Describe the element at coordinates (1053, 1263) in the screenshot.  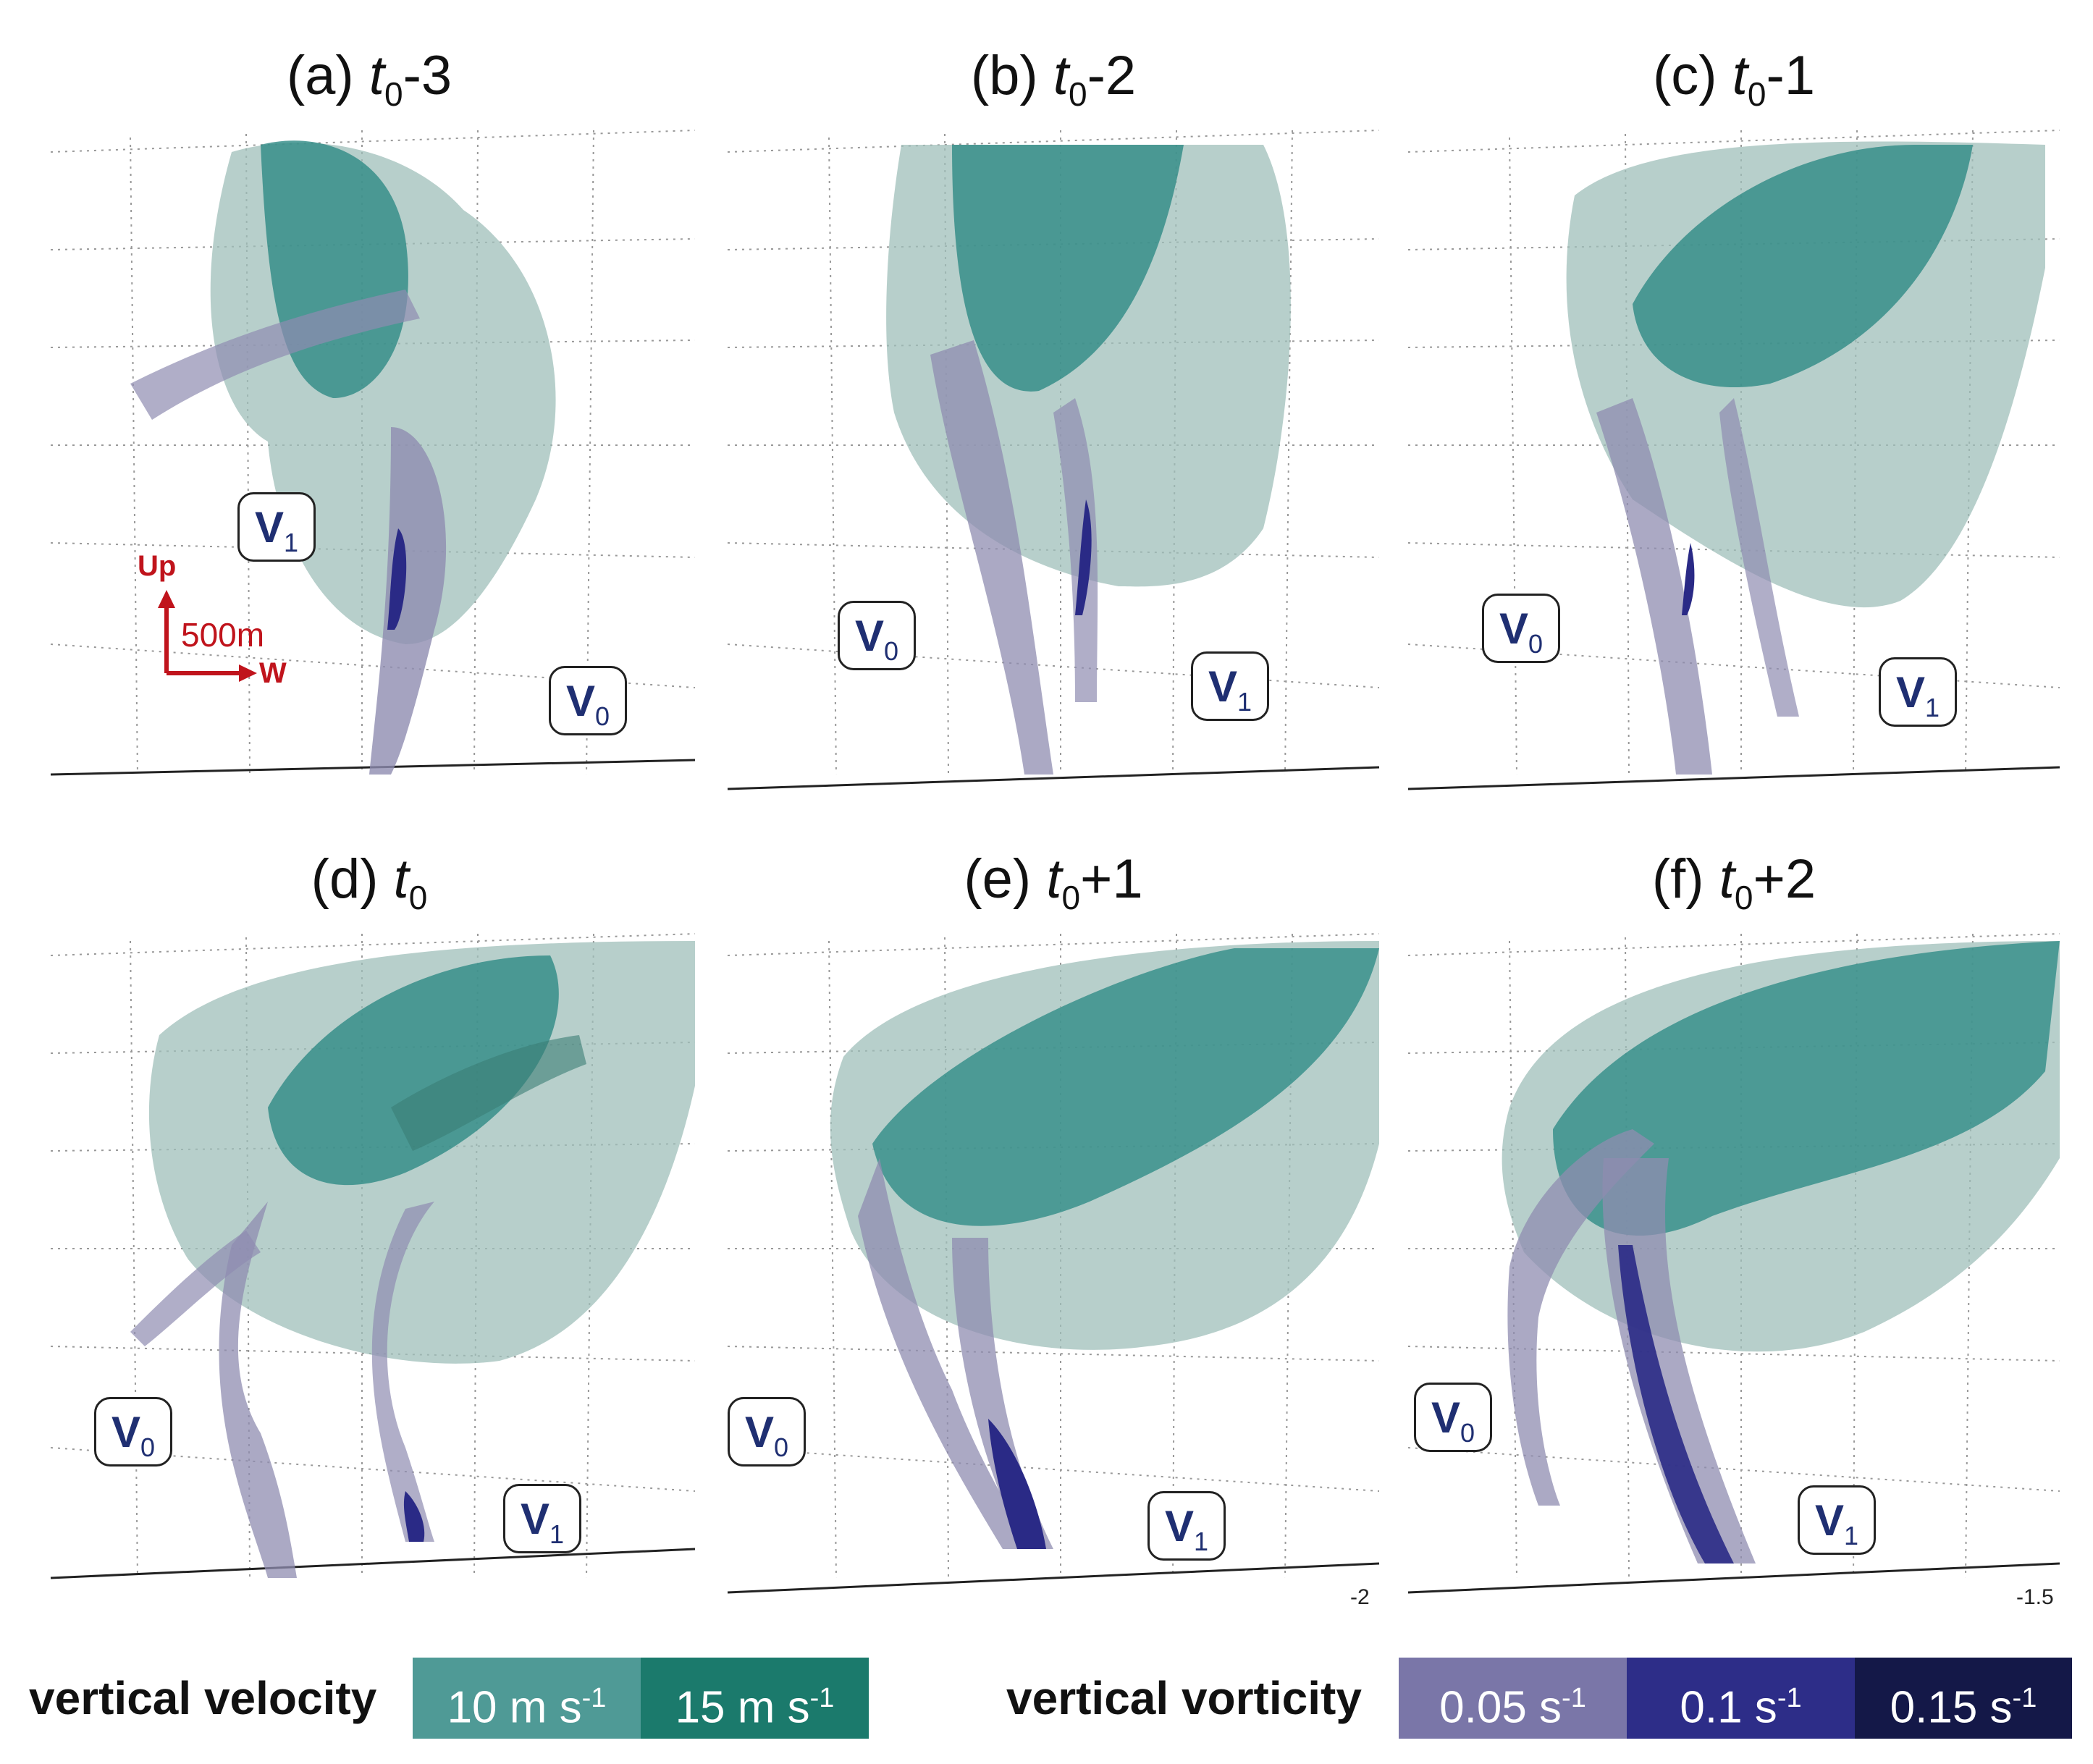
I see `panel-e-render` at that location.